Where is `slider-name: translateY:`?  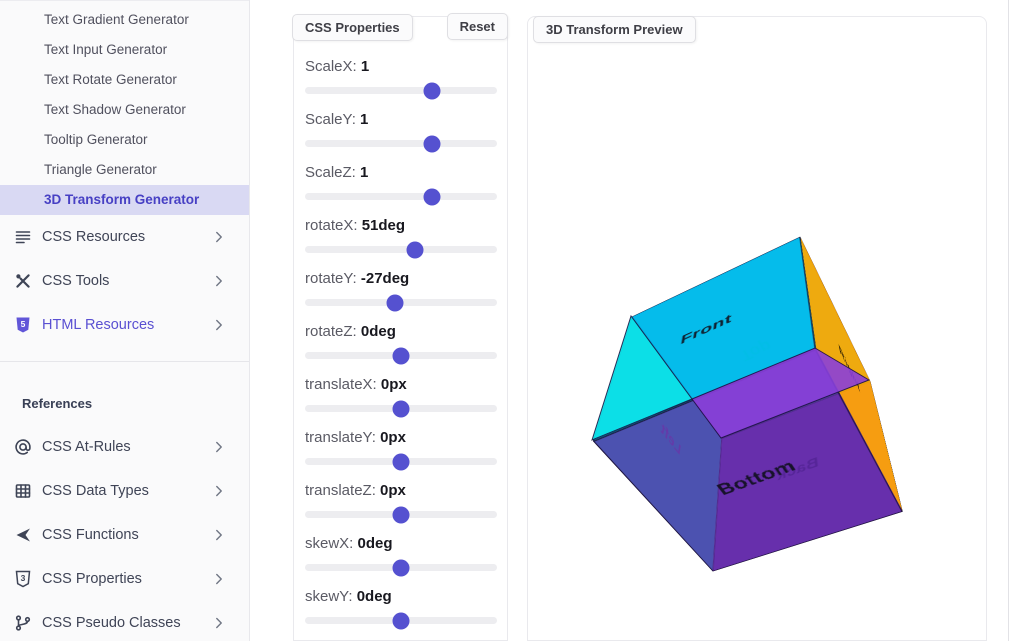 slider-name: translateY: is located at coordinates (340, 437).